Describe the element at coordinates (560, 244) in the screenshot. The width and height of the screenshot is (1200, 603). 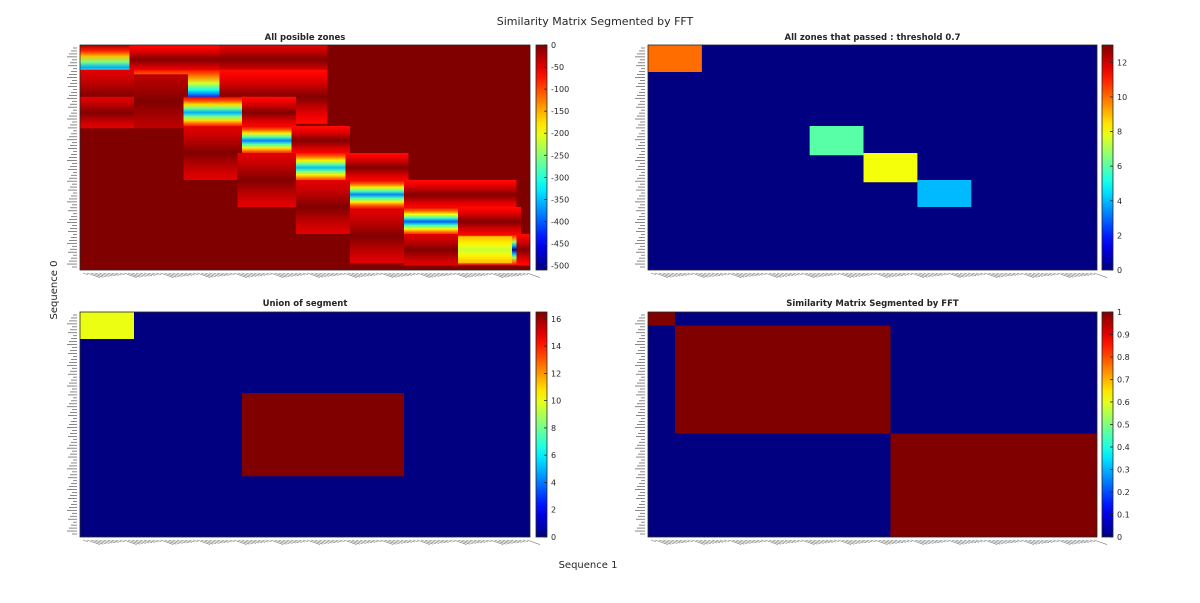
I see `colorbar-tick-label: -450` at that location.